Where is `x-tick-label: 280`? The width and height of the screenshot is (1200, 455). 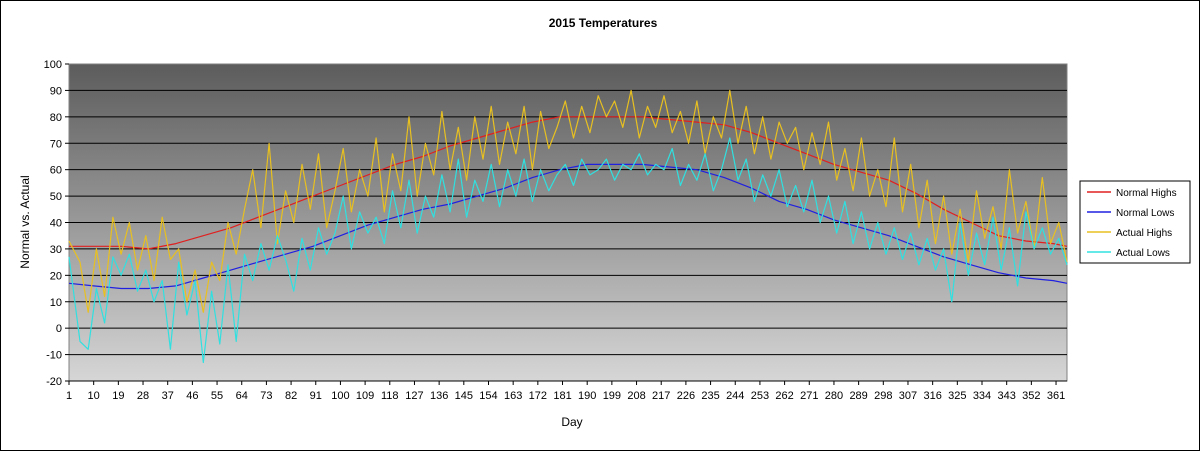 x-tick-label: 280 is located at coordinates (834, 396).